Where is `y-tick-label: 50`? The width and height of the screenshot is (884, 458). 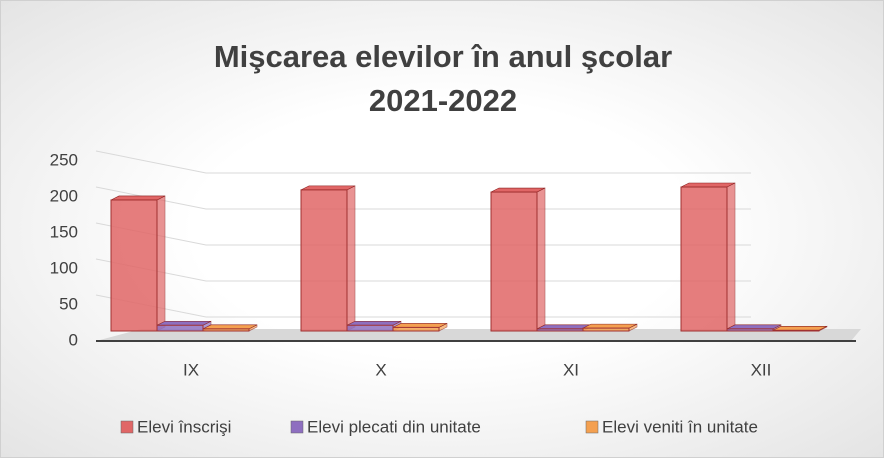
y-tick-label: 50 is located at coordinates (68, 303).